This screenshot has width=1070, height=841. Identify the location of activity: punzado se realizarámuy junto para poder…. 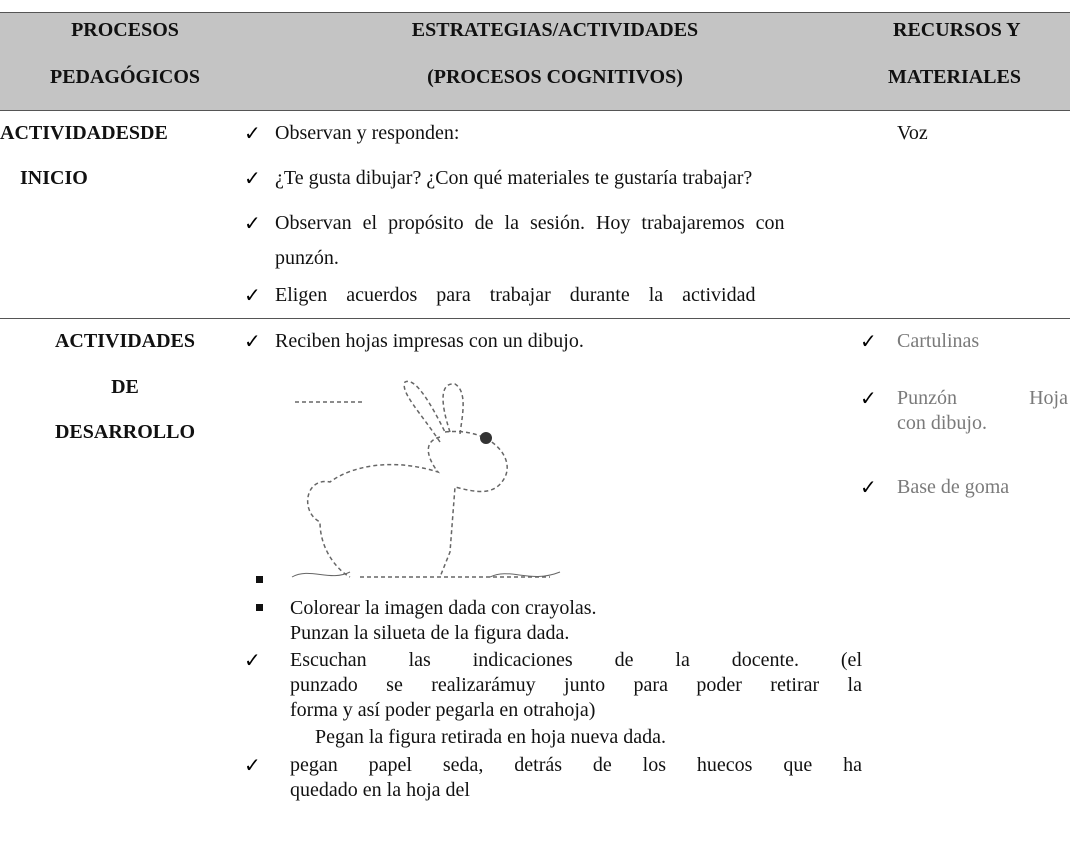
(576, 685).